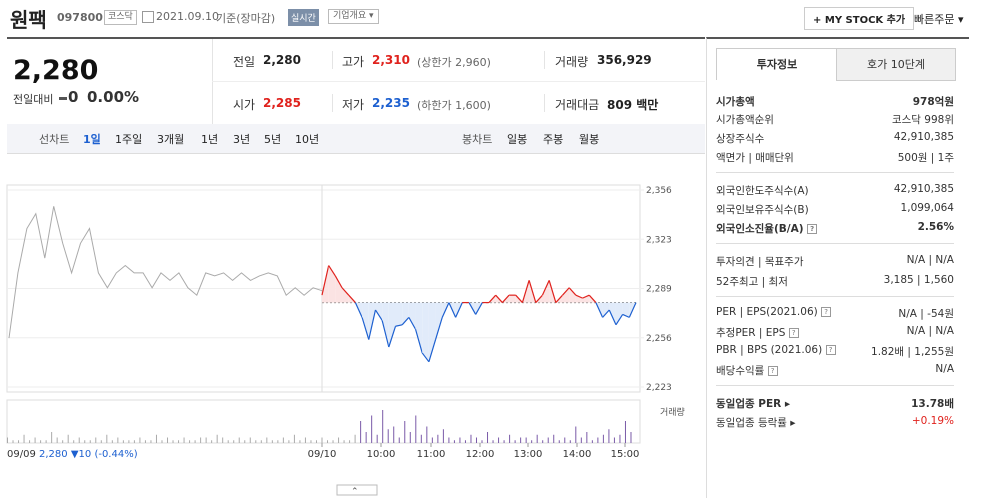 This screenshot has width=988, height=498. Describe the element at coordinates (353, 105) in the screenshot. I see `low-label: 저가` at that location.